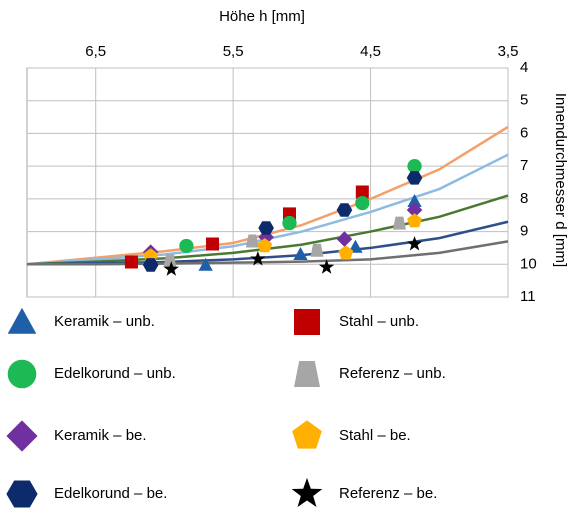 The width and height of the screenshot is (581, 509). What do you see at coordinates (524, 165) in the screenshot?
I see `y-tick-label: 7` at bounding box center [524, 165].